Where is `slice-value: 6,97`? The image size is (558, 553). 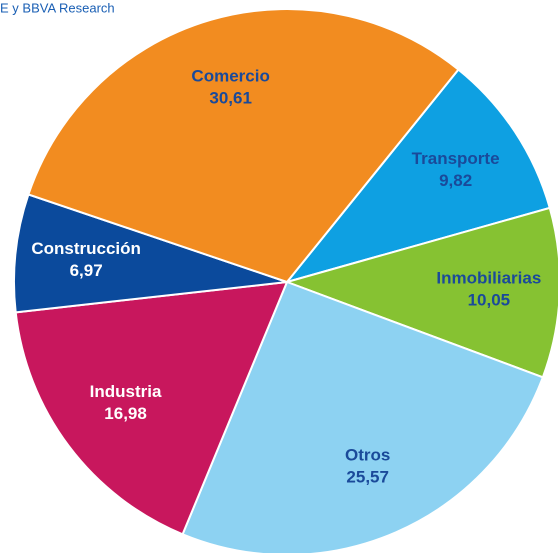 slice-value: 6,97 is located at coordinates (86, 270).